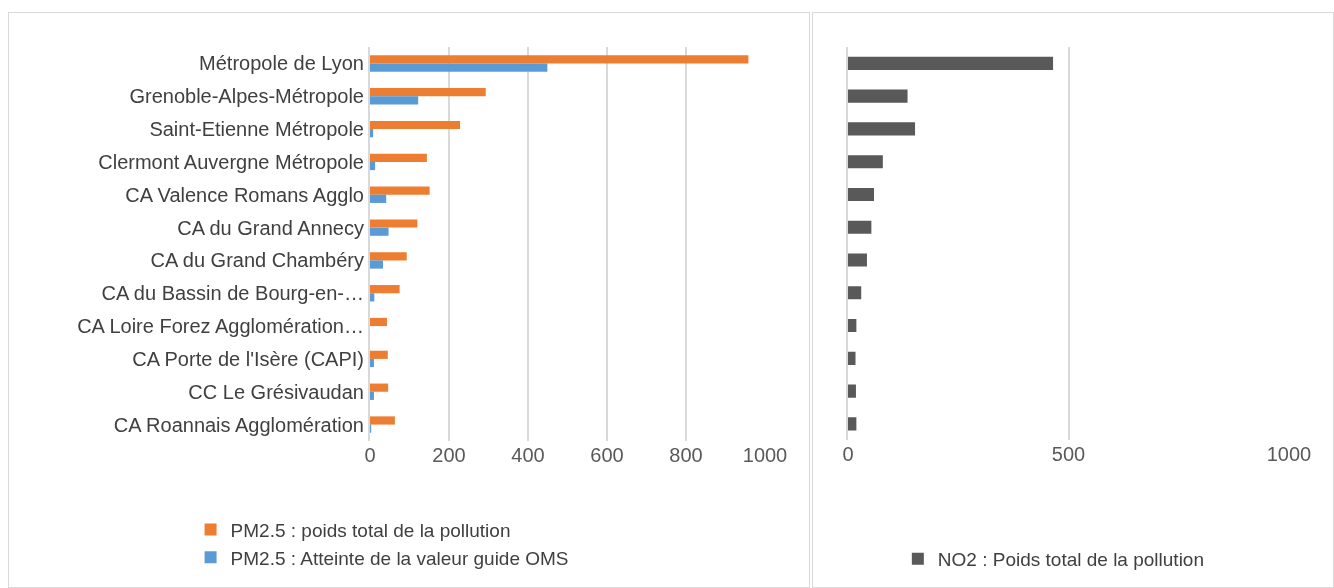  I want to click on y-tick-label: Saint-Etienne Métropole, so click(256, 129).